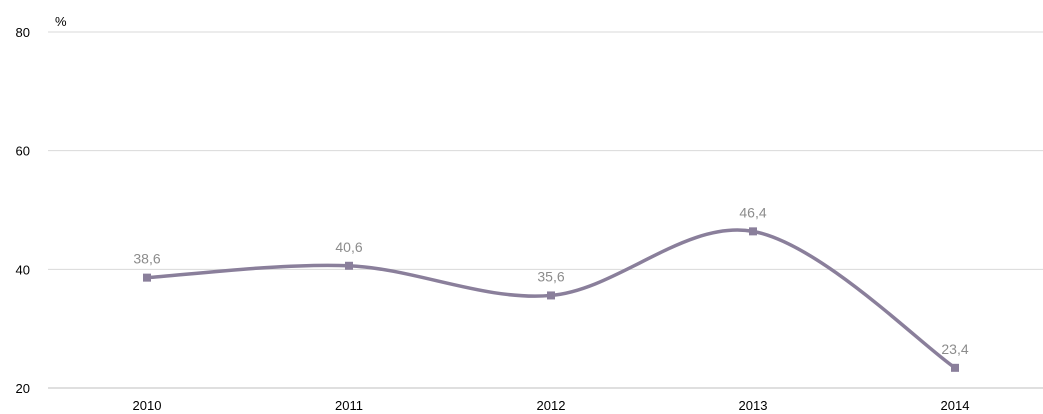 The height and width of the screenshot is (414, 1043). I want to click on data-label: 40,6, so click(348, 247).